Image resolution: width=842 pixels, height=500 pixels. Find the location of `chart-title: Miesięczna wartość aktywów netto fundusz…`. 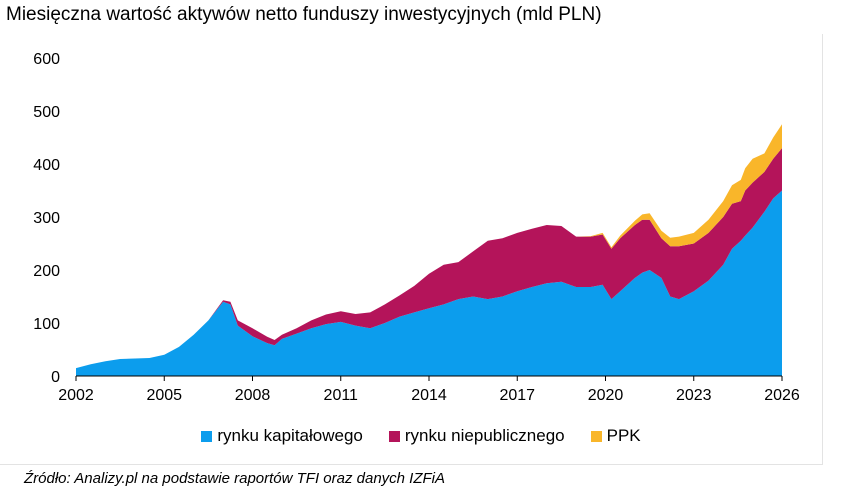

chart-title: Miesięczna wartość aktywów netto fundusz… is located at coordinates (304, 14).